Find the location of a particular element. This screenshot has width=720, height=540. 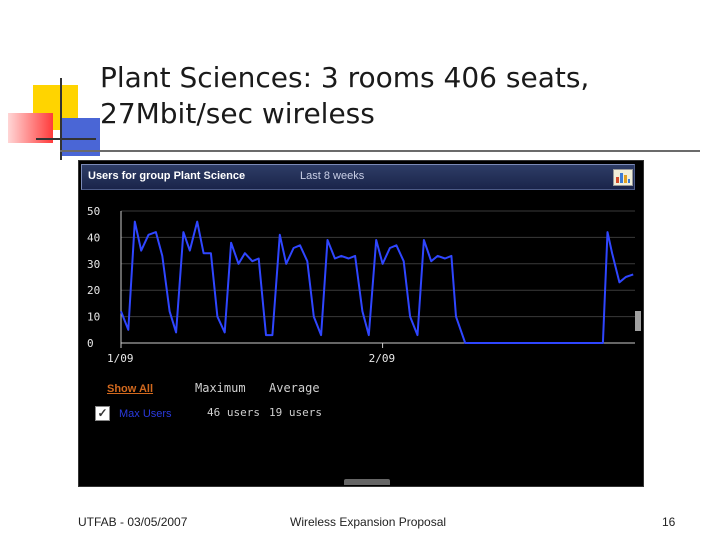

col-header-average: Average is located at coordinates (294, 388).